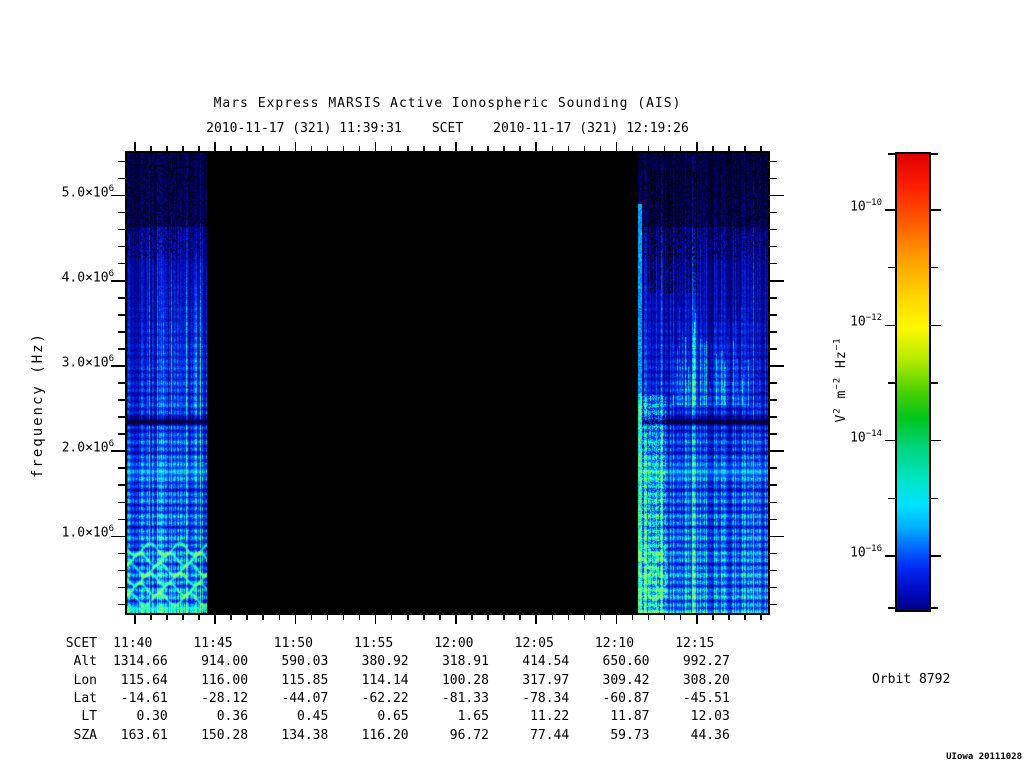 Image resolution: width=1024 pixels, height=768 pixels. What do you see at coordinates (144, 698) in the screenshot?
I see `ephemeris-cell: -14.61` at bounding box center [144, 698].